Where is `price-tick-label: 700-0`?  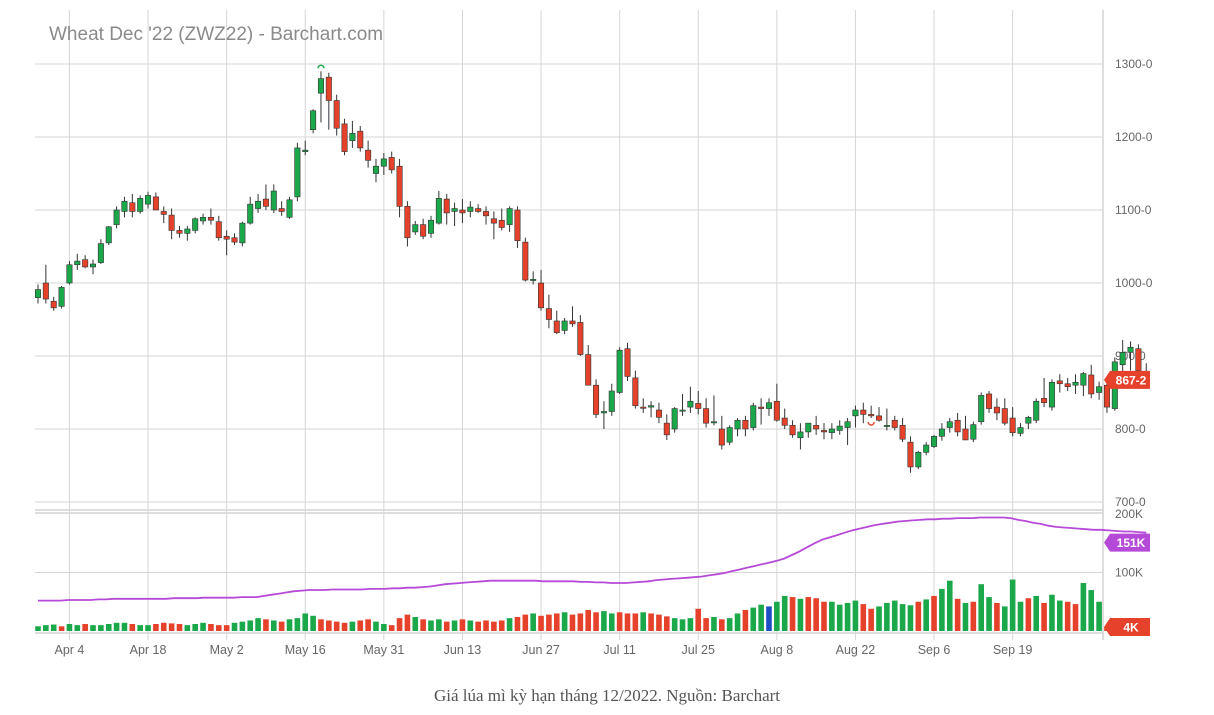
price-tick-label: 700-0 is located at coordinates (1130, 502).